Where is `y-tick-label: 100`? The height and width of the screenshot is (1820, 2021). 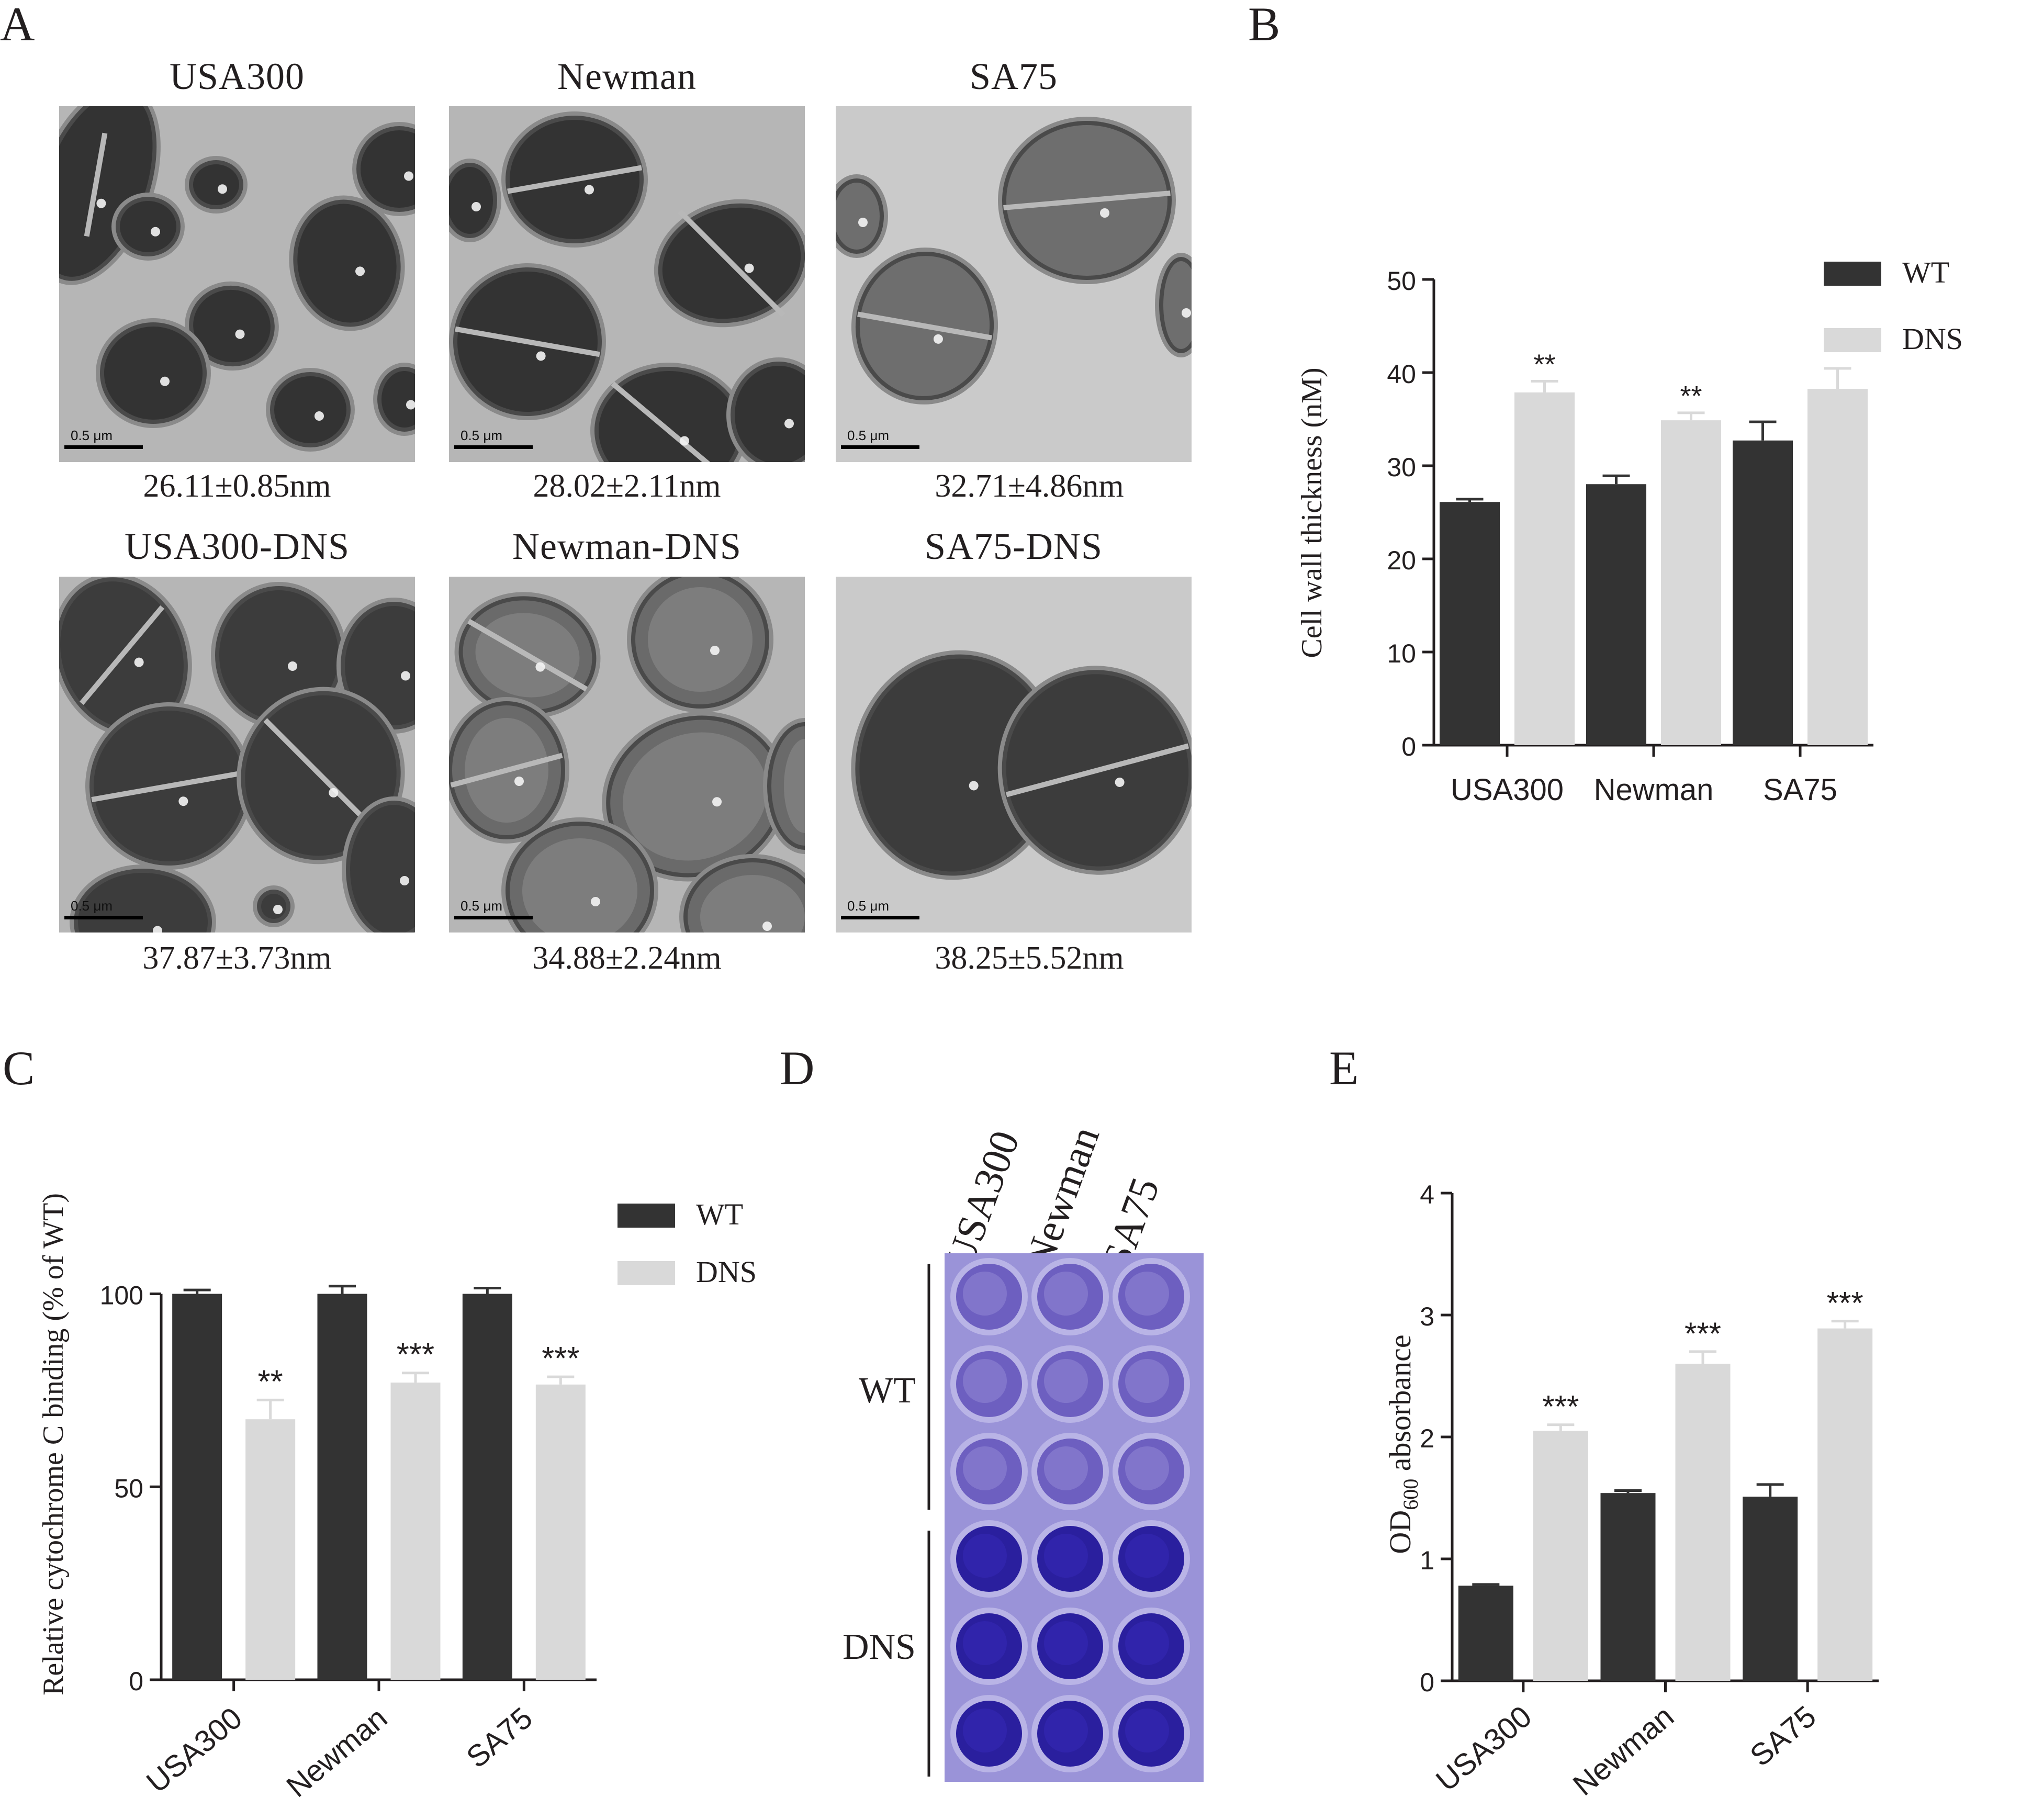 y-tick-label: 100 is located at coordinates (122, 1295).